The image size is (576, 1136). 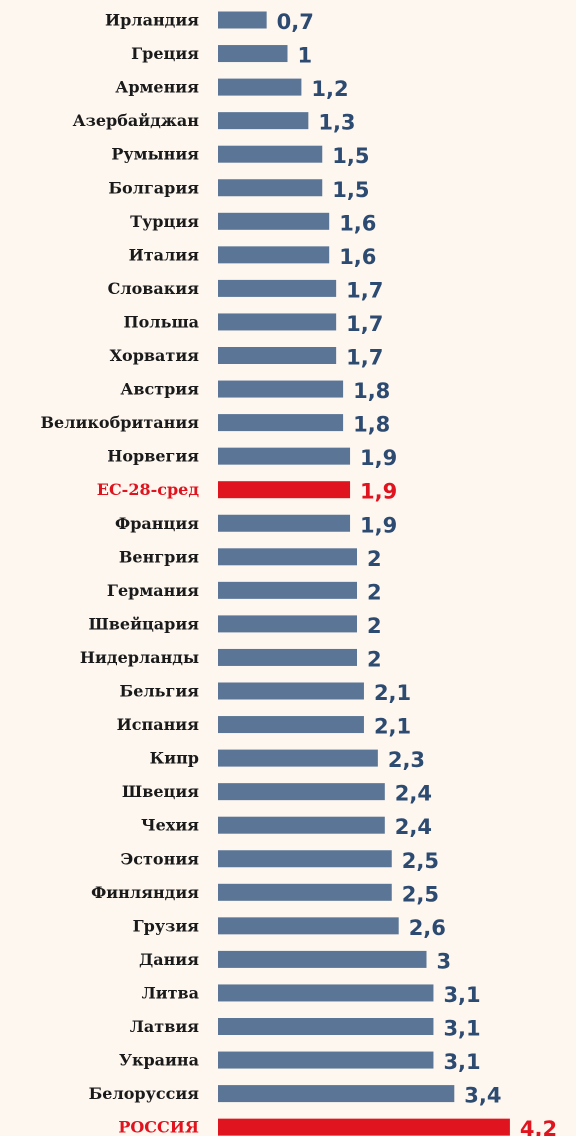 What do you see at coordinates (148, 489) in the screenshot?
I see `category-label: ЕС-28-сред` at bounding box center [148, 489].